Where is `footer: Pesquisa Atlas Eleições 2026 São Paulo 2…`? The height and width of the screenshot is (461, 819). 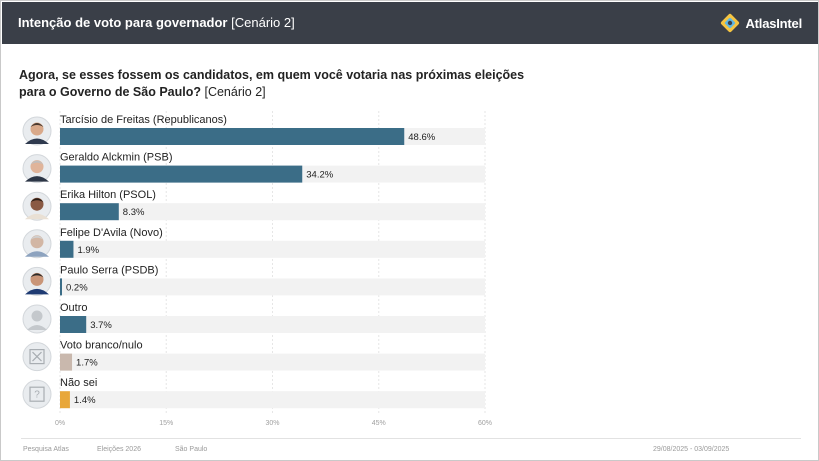 footer: Pesquisa Atlas Eleições 2026 São Paulo 2… is located at coordinates (411, 445).